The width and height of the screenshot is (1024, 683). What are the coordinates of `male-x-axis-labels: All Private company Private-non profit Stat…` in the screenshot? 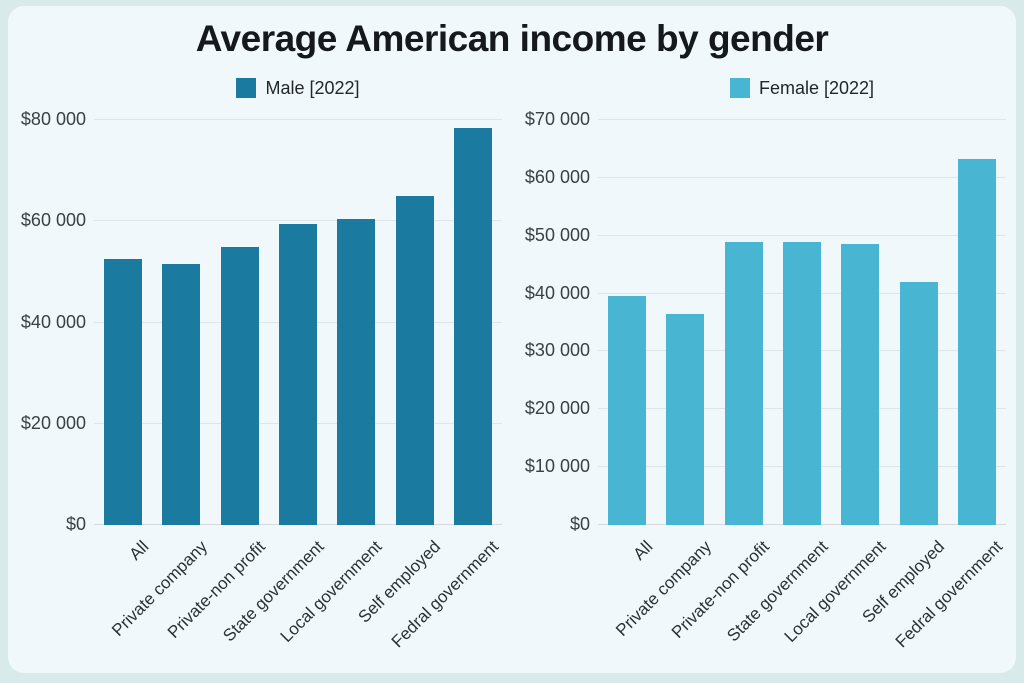 It's located at (298, 600).